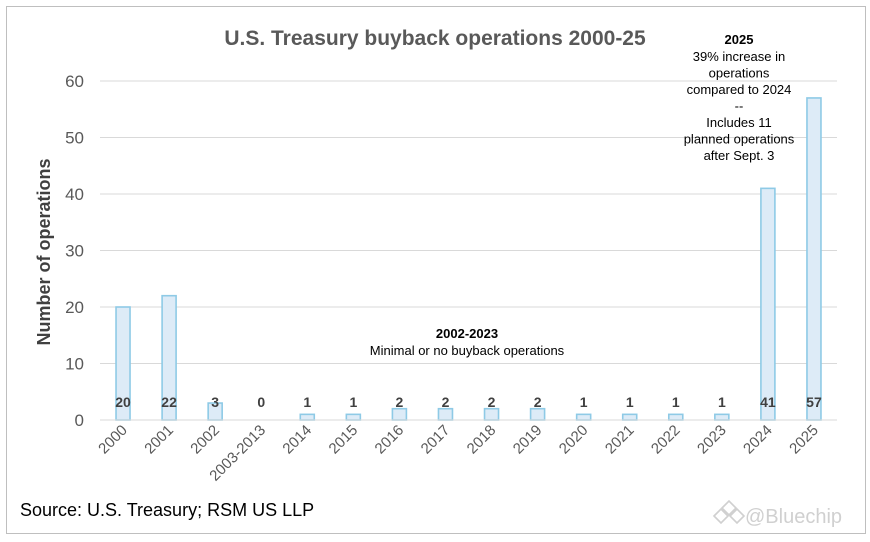 The image size is (870, 542). Describe the element at coordinates (400, 402) in the screenshot. I see `data-label-2016: 2` at that location.